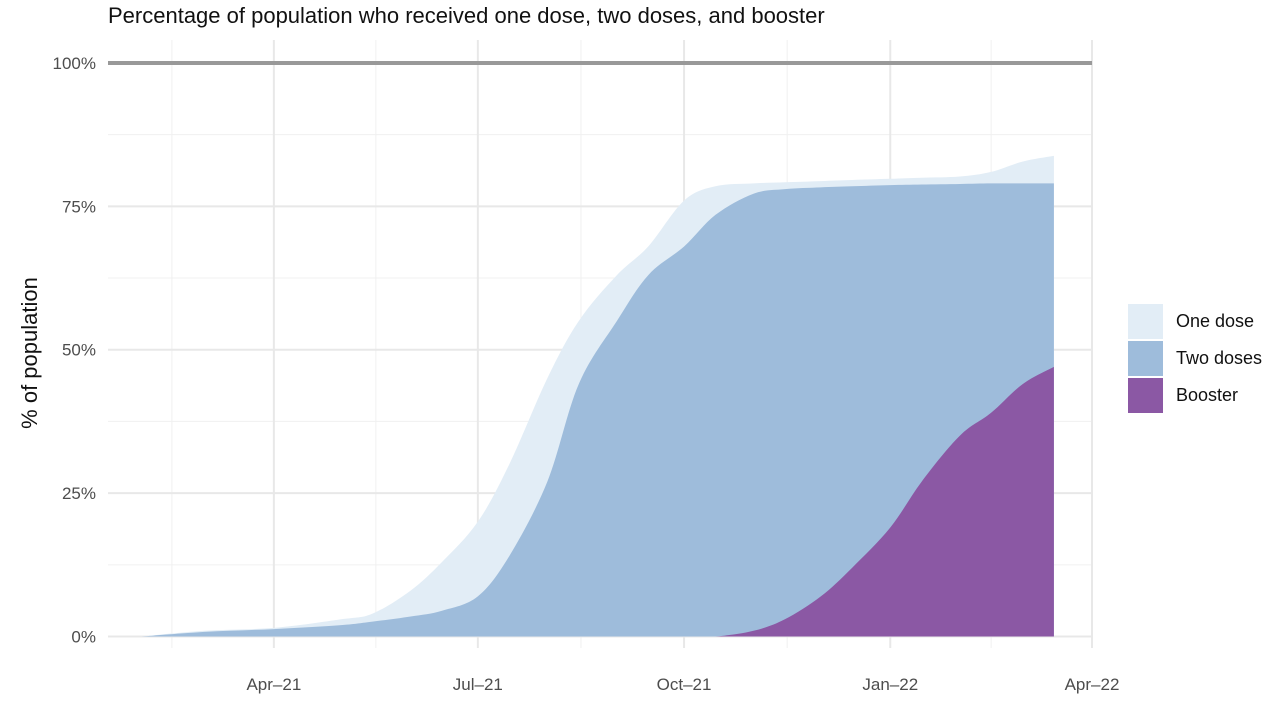 This screenshot has height=724, width=1282. Describe the element at coordinates (1219, 358) in the screenshot. I see `legend-label: Two doses` at that location.